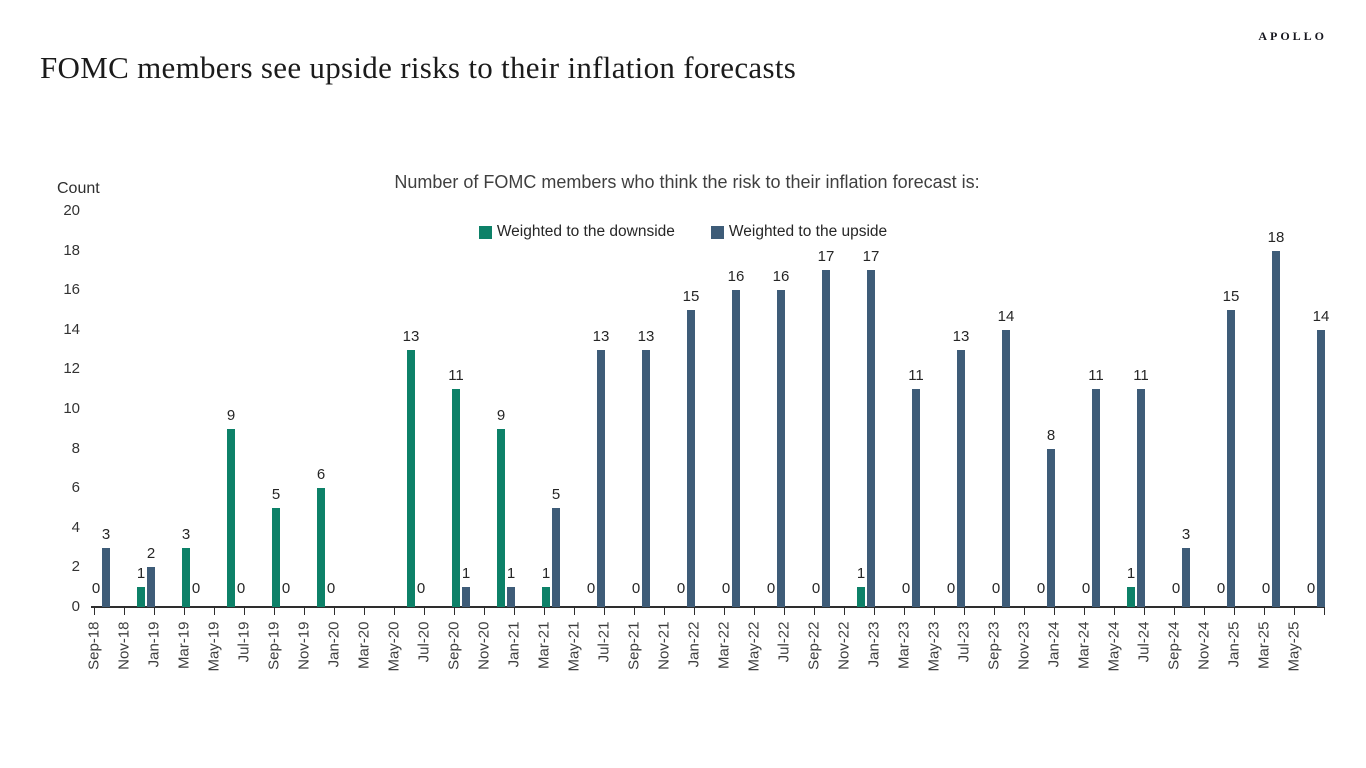 The width and height of the screenshot is (1366, 768). What do you see at coordinates (574, 646) in the screenshot?
I see `x-tick-label: May-21` at bounding box center [574, 646].